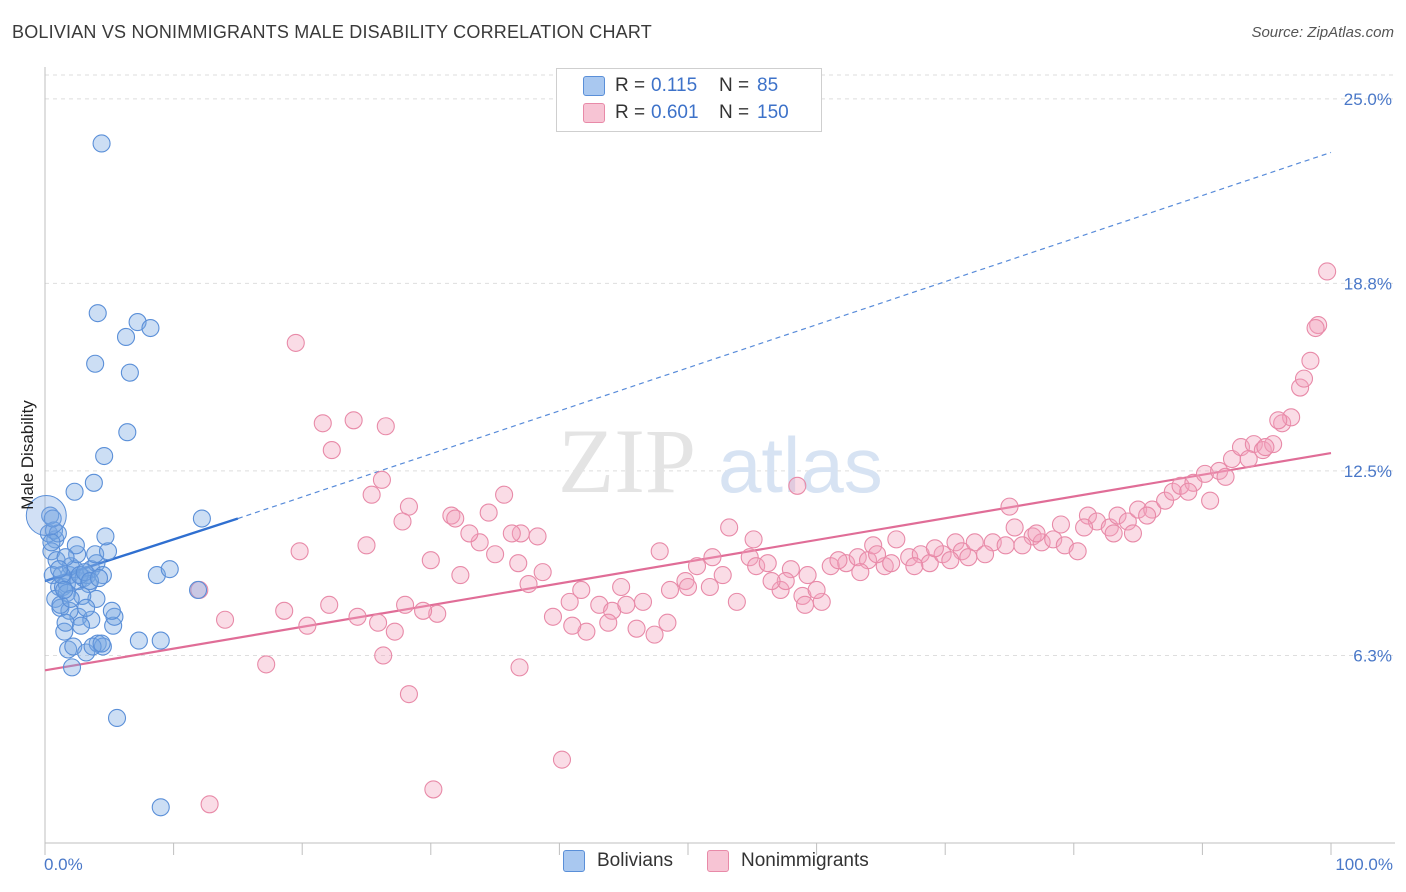 The image size is (1406, 892). I want to click on y-tick-label: 6.3%, so click(1372, 655).